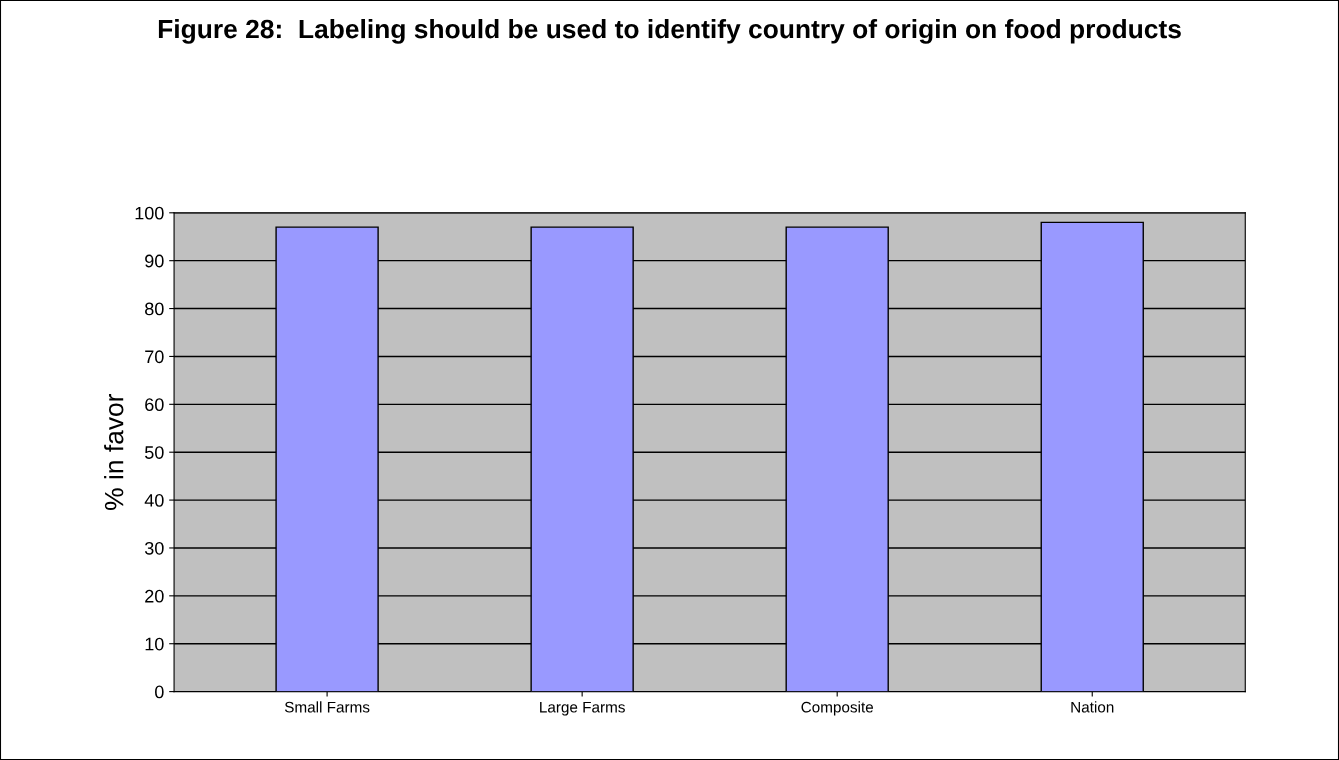  I want to click on x-tick-label: Nation, so click(1092, 707).